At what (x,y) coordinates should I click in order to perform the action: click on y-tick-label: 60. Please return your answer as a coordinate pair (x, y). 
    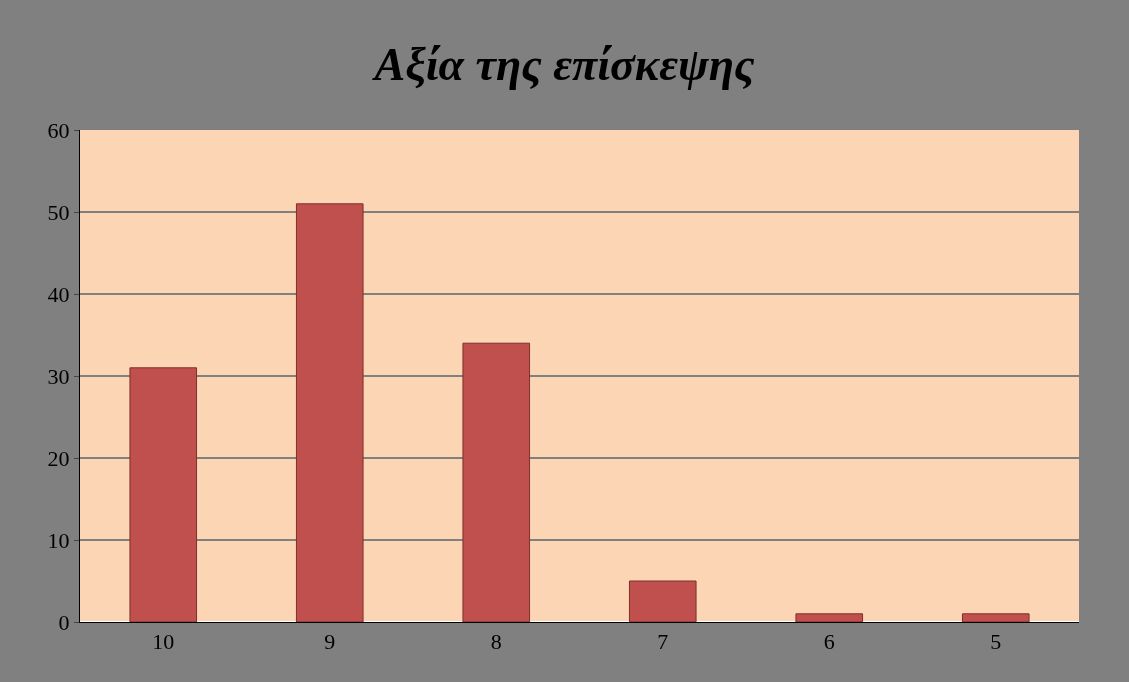
    Looking at the image, I should click on (58, 130).